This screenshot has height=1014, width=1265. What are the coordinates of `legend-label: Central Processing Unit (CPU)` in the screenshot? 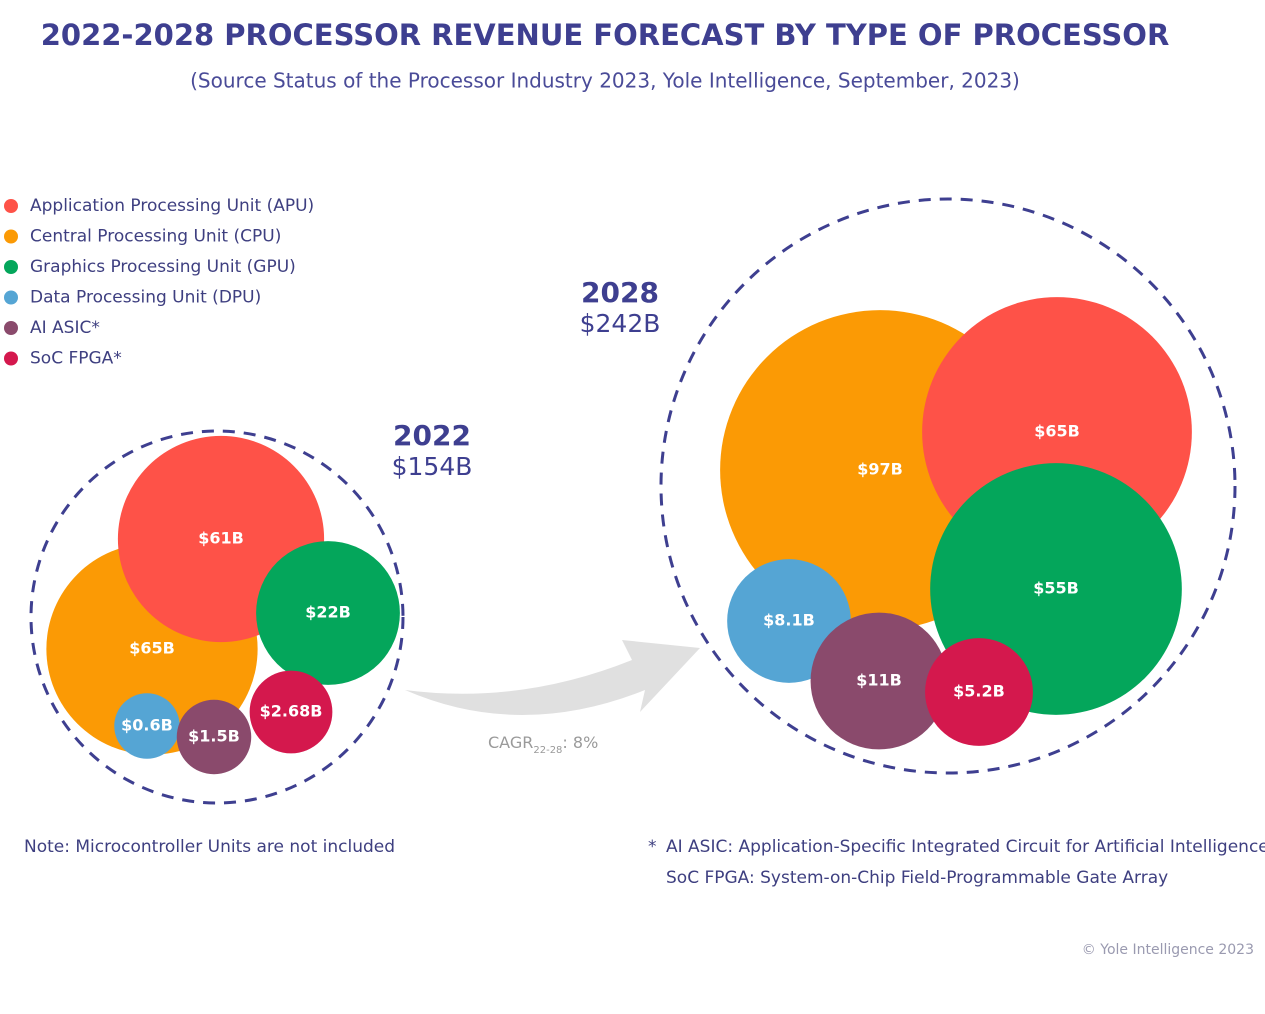 It's located at (155, 237).